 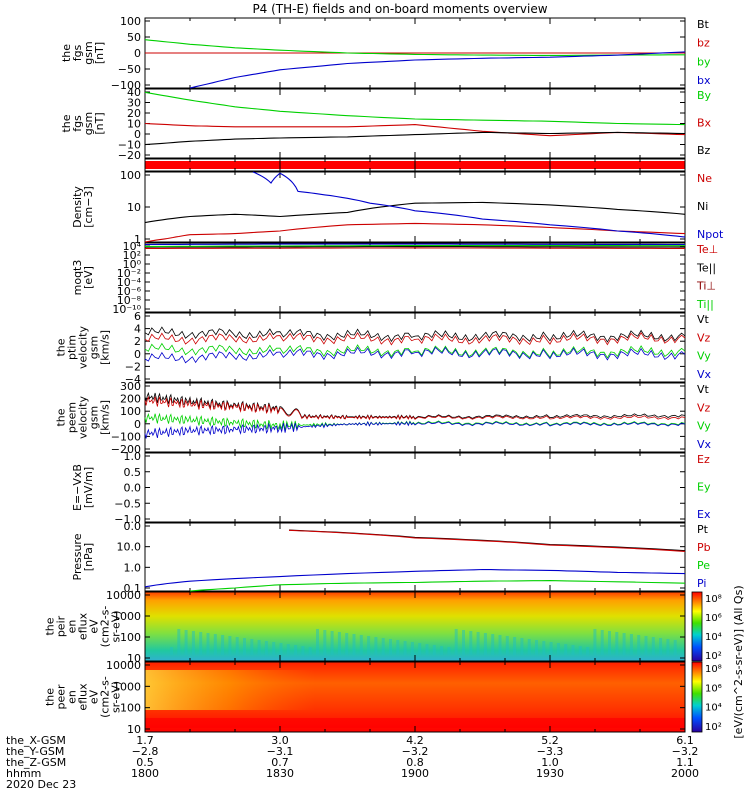 I want to click on panel-red-bar, so click(x=415, y=165).